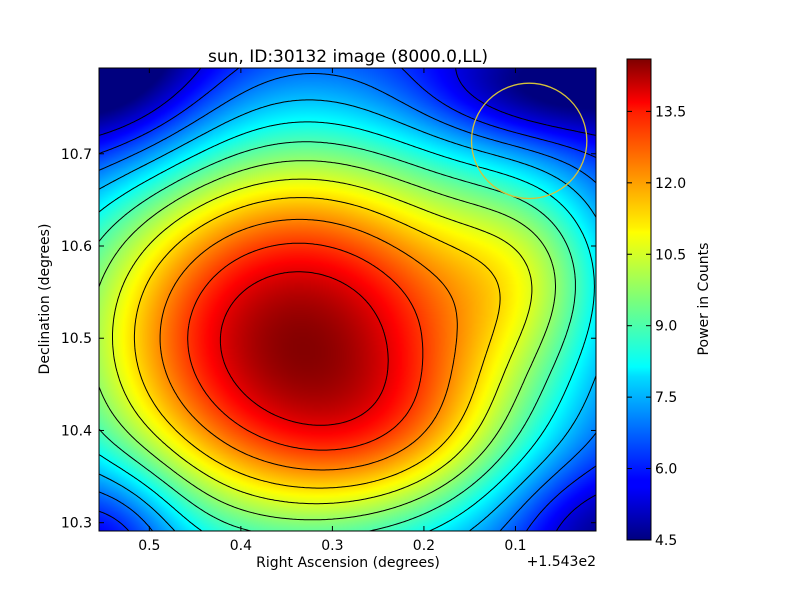 This screenshot has width=800, height=600. What do you see at coordinates (149, 546) in the screenshot?
I see `x-tick-label: 0.5` at bounding box center [149, 546].